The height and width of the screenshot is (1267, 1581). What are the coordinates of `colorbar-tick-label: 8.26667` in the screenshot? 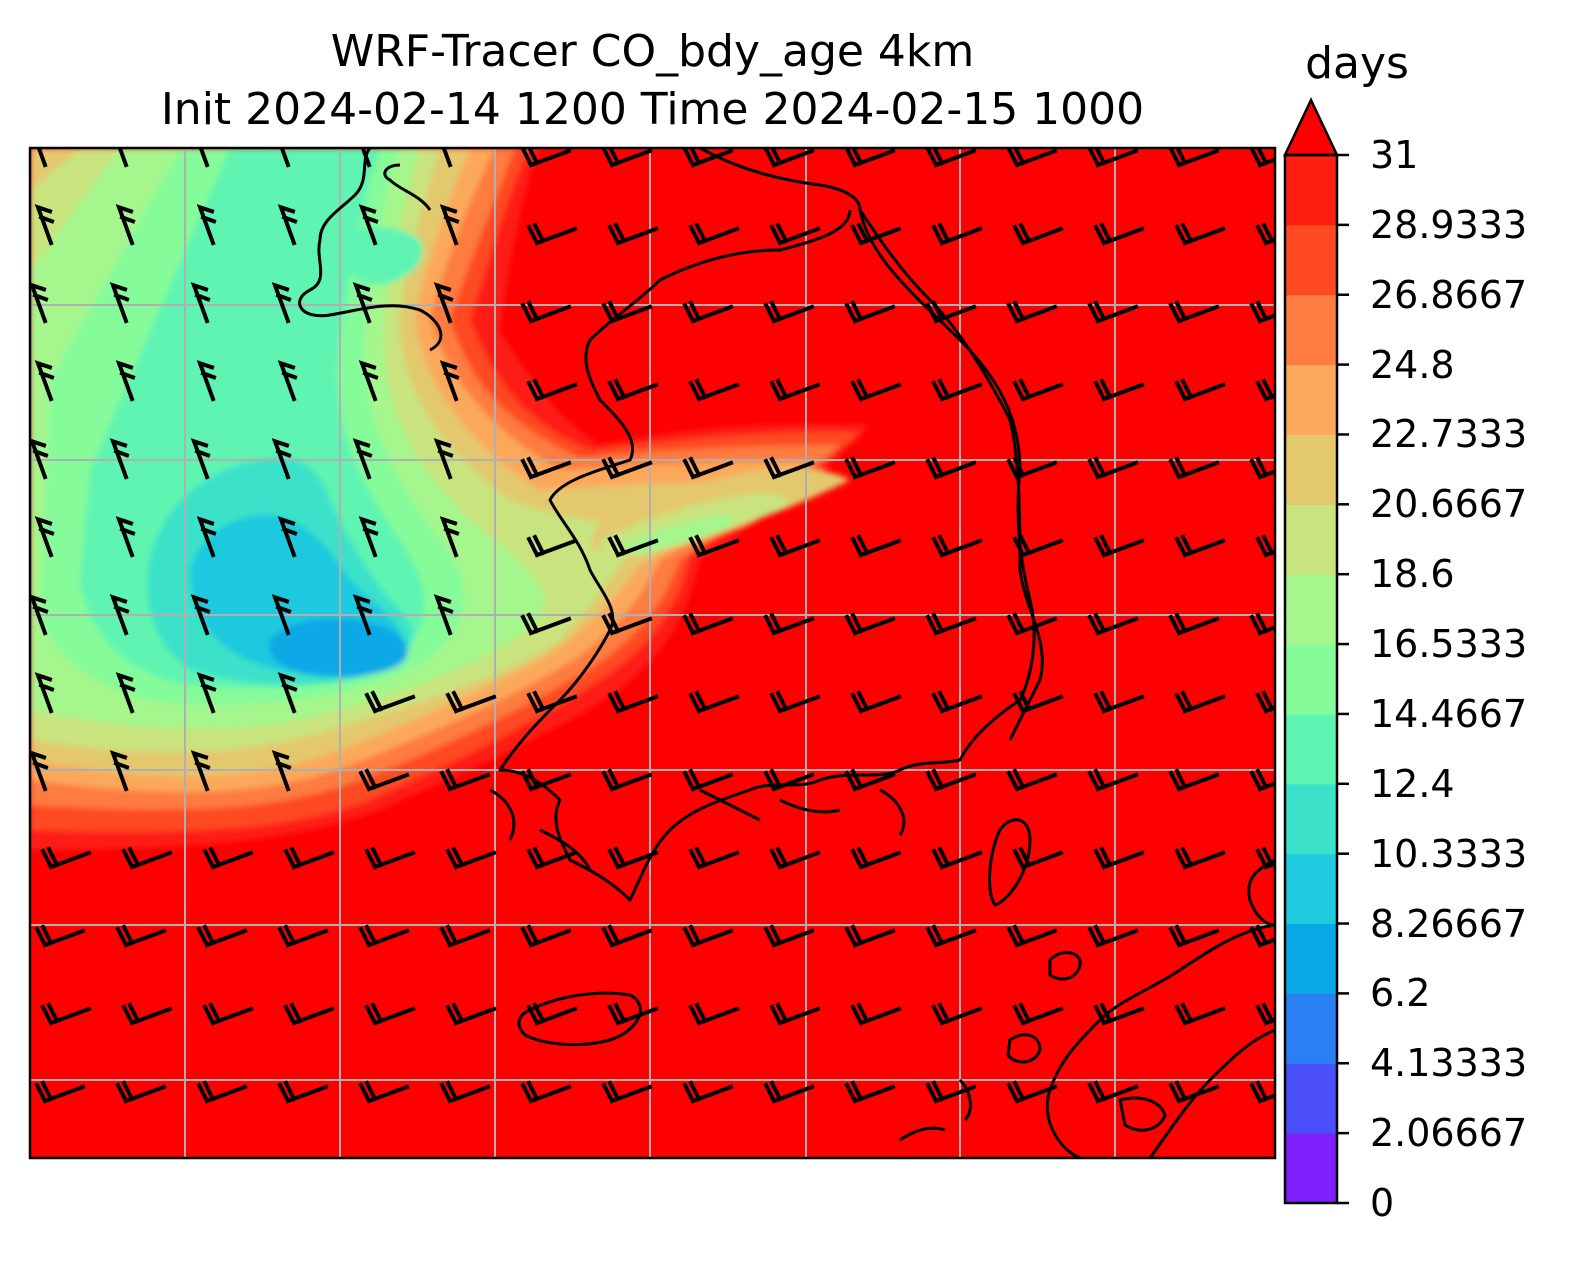 It's located at (1449, 923).